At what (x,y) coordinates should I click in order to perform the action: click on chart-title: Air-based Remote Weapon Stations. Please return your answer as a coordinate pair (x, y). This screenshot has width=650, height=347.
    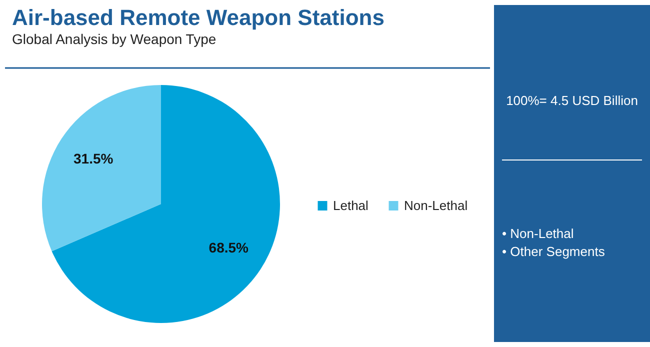
    Looking at the image, I should click on (198, 17).